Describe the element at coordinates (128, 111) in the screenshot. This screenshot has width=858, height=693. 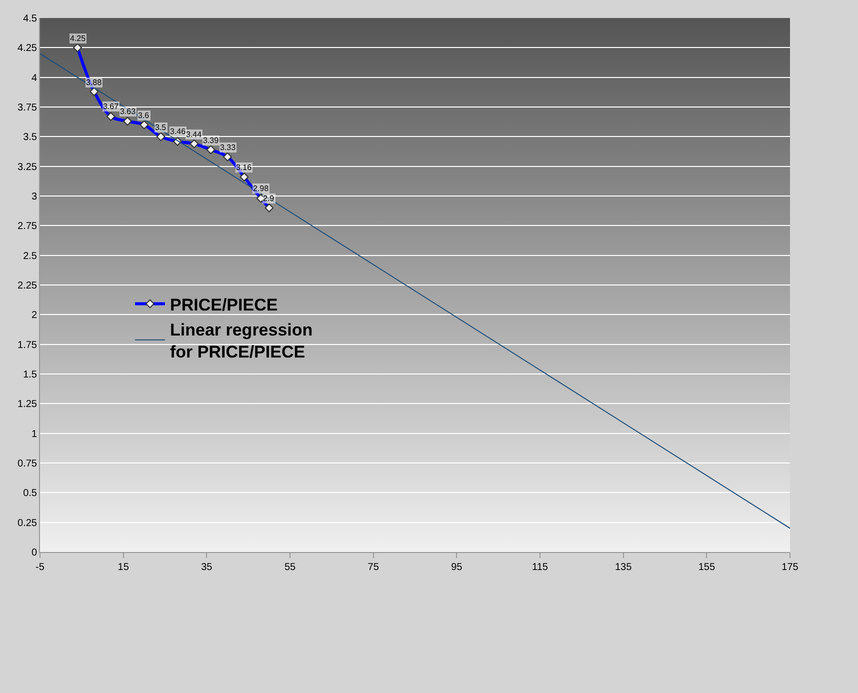
I see `data-label: 3.63` at that location.